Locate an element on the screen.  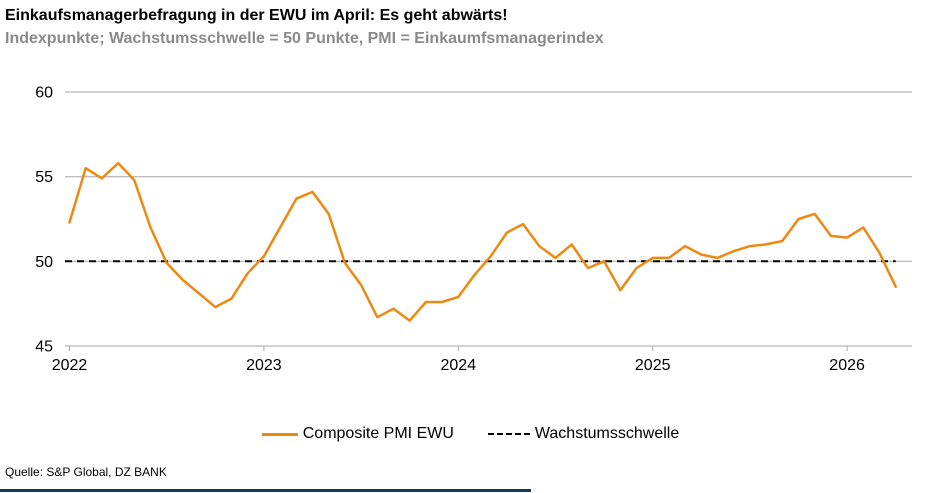
legend-item-threshold: Wachstumsschwelle is located at coordinates (583, 434).